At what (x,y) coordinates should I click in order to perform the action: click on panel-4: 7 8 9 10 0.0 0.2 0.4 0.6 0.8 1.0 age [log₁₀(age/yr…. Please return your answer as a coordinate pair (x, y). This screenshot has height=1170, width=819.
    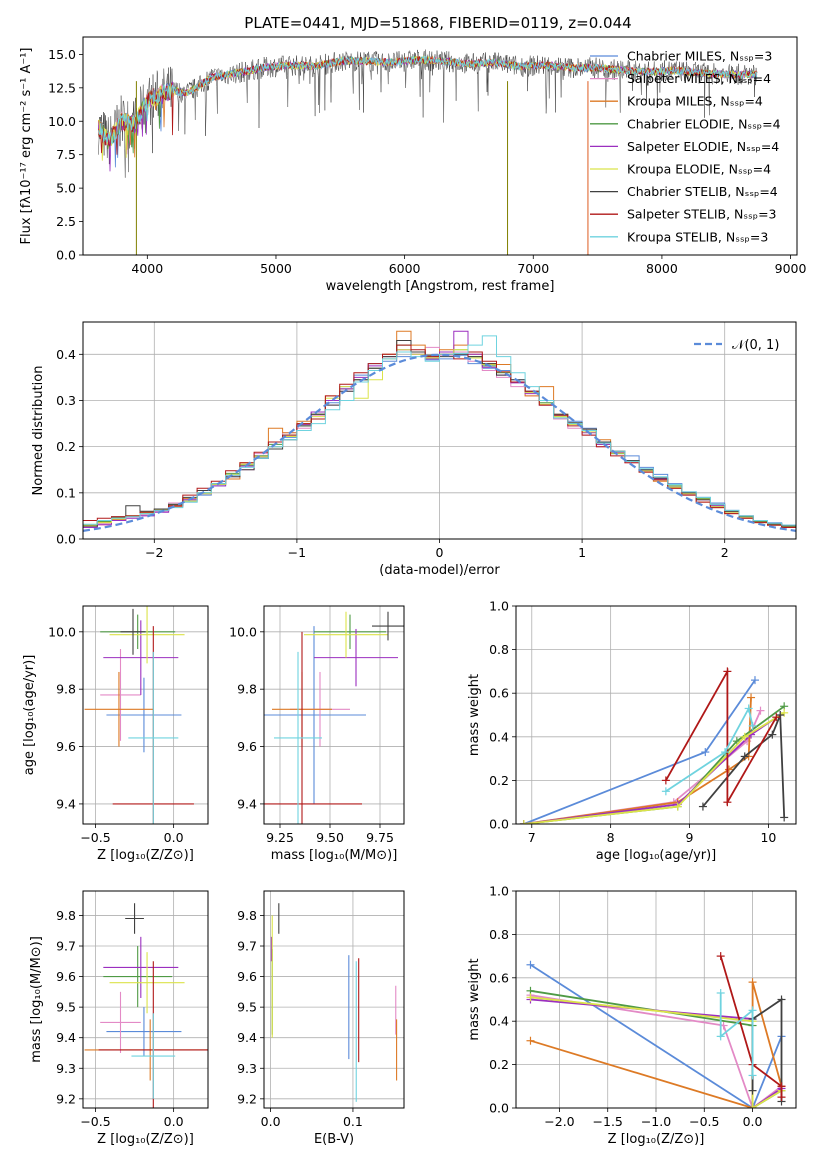
    Looking at the image, I should click on (632, 731).